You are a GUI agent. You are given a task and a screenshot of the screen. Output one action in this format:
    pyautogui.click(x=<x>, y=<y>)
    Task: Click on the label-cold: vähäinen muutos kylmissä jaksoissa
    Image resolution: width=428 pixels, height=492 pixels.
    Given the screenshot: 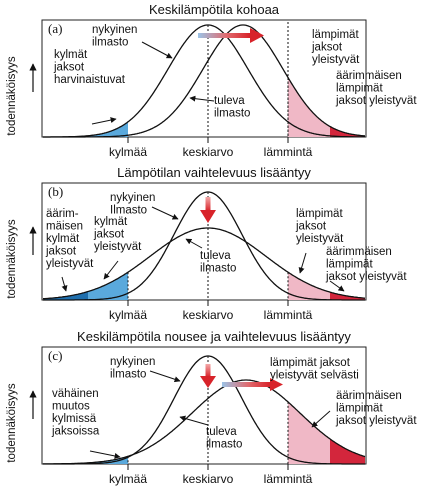 What is the action you would take?
    pyautogui.click(x=75, y=413)
    